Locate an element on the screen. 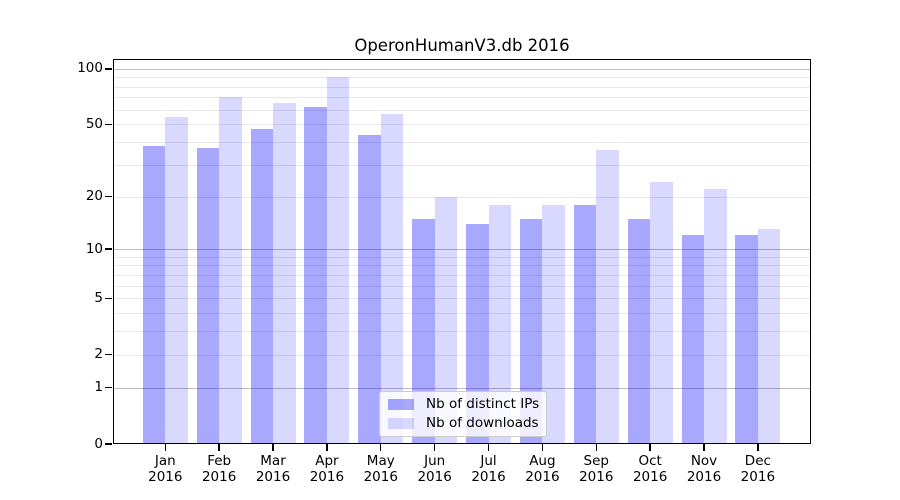 This screenshot has height=500, width=900. bar-nov-distinct-ips is located at coordinates (692, 339).